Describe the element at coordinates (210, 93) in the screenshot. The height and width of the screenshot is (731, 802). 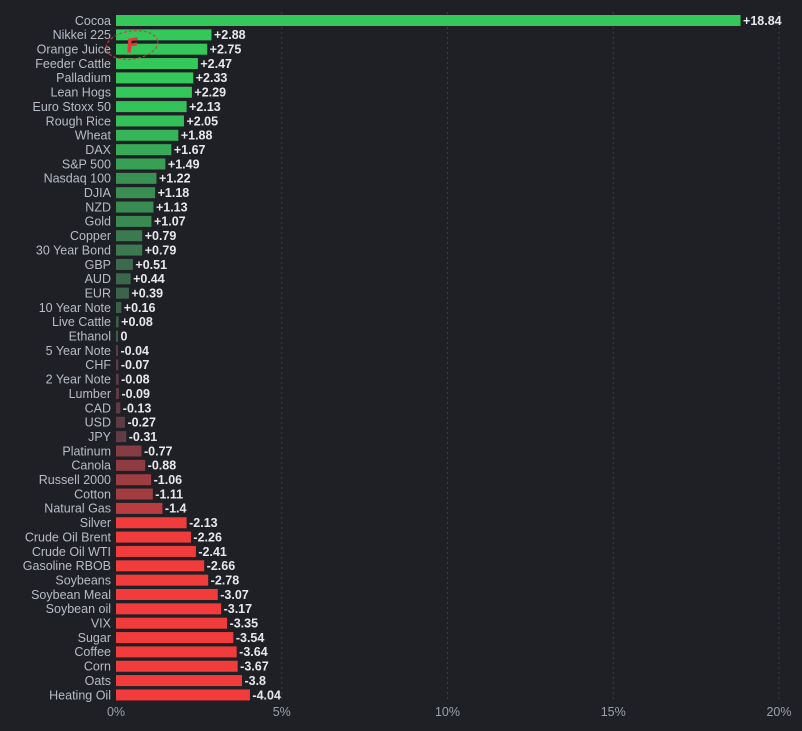
I see `value-label: +2.29` at that location.